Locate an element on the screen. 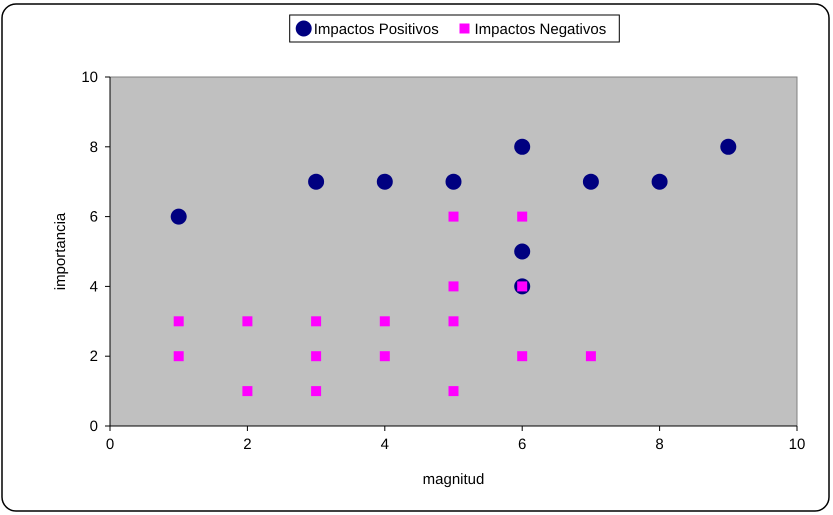  legend-label: Impactos Positivos is located at coordinates (376, 29).